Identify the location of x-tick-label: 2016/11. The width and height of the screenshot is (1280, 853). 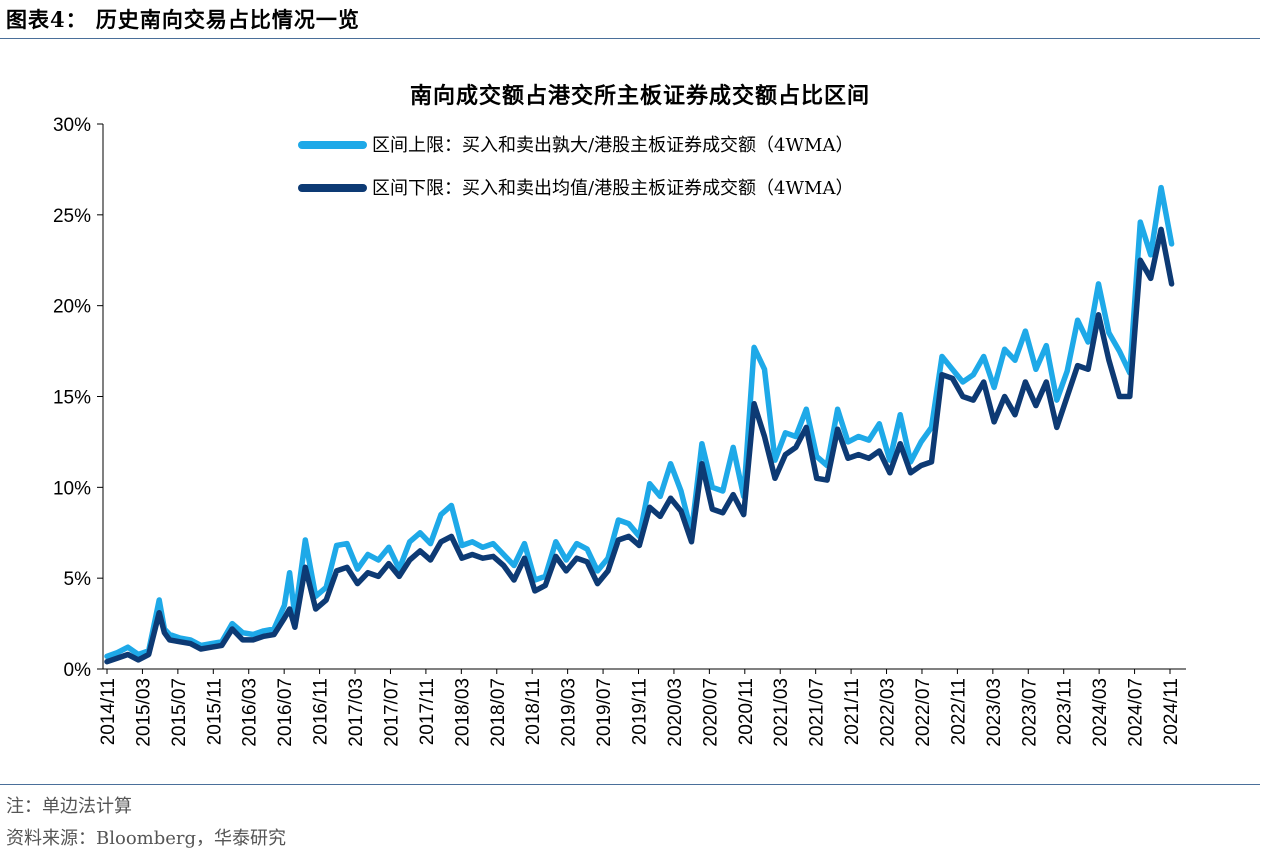
(321, 711).